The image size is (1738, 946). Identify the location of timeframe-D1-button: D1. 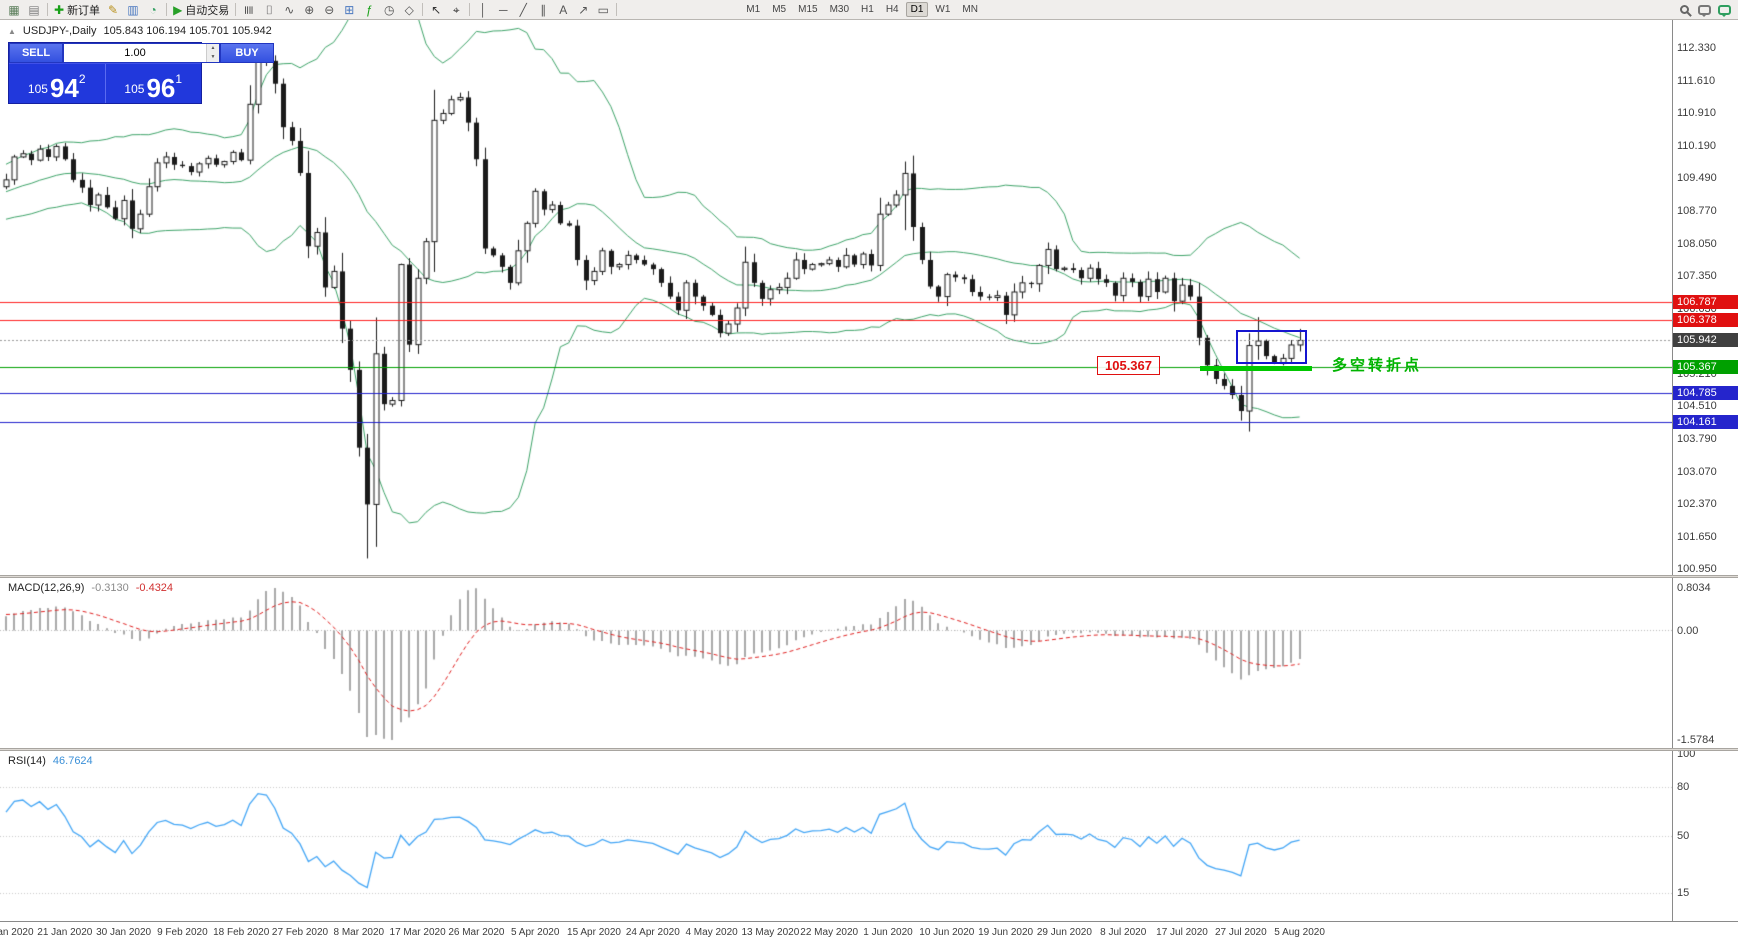
(917, 9).